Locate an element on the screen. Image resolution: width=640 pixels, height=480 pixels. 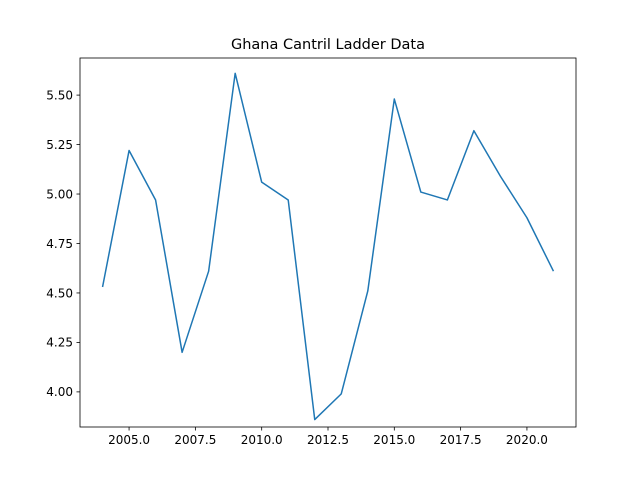
y-tick-label: 5.50 is located at coordinates (59, 95).